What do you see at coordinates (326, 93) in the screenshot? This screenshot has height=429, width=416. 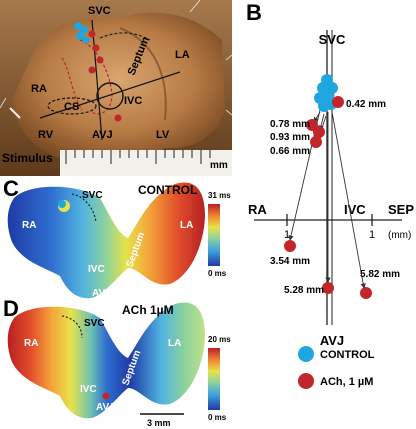 I see `control-points` at bounding box center [326, 93].